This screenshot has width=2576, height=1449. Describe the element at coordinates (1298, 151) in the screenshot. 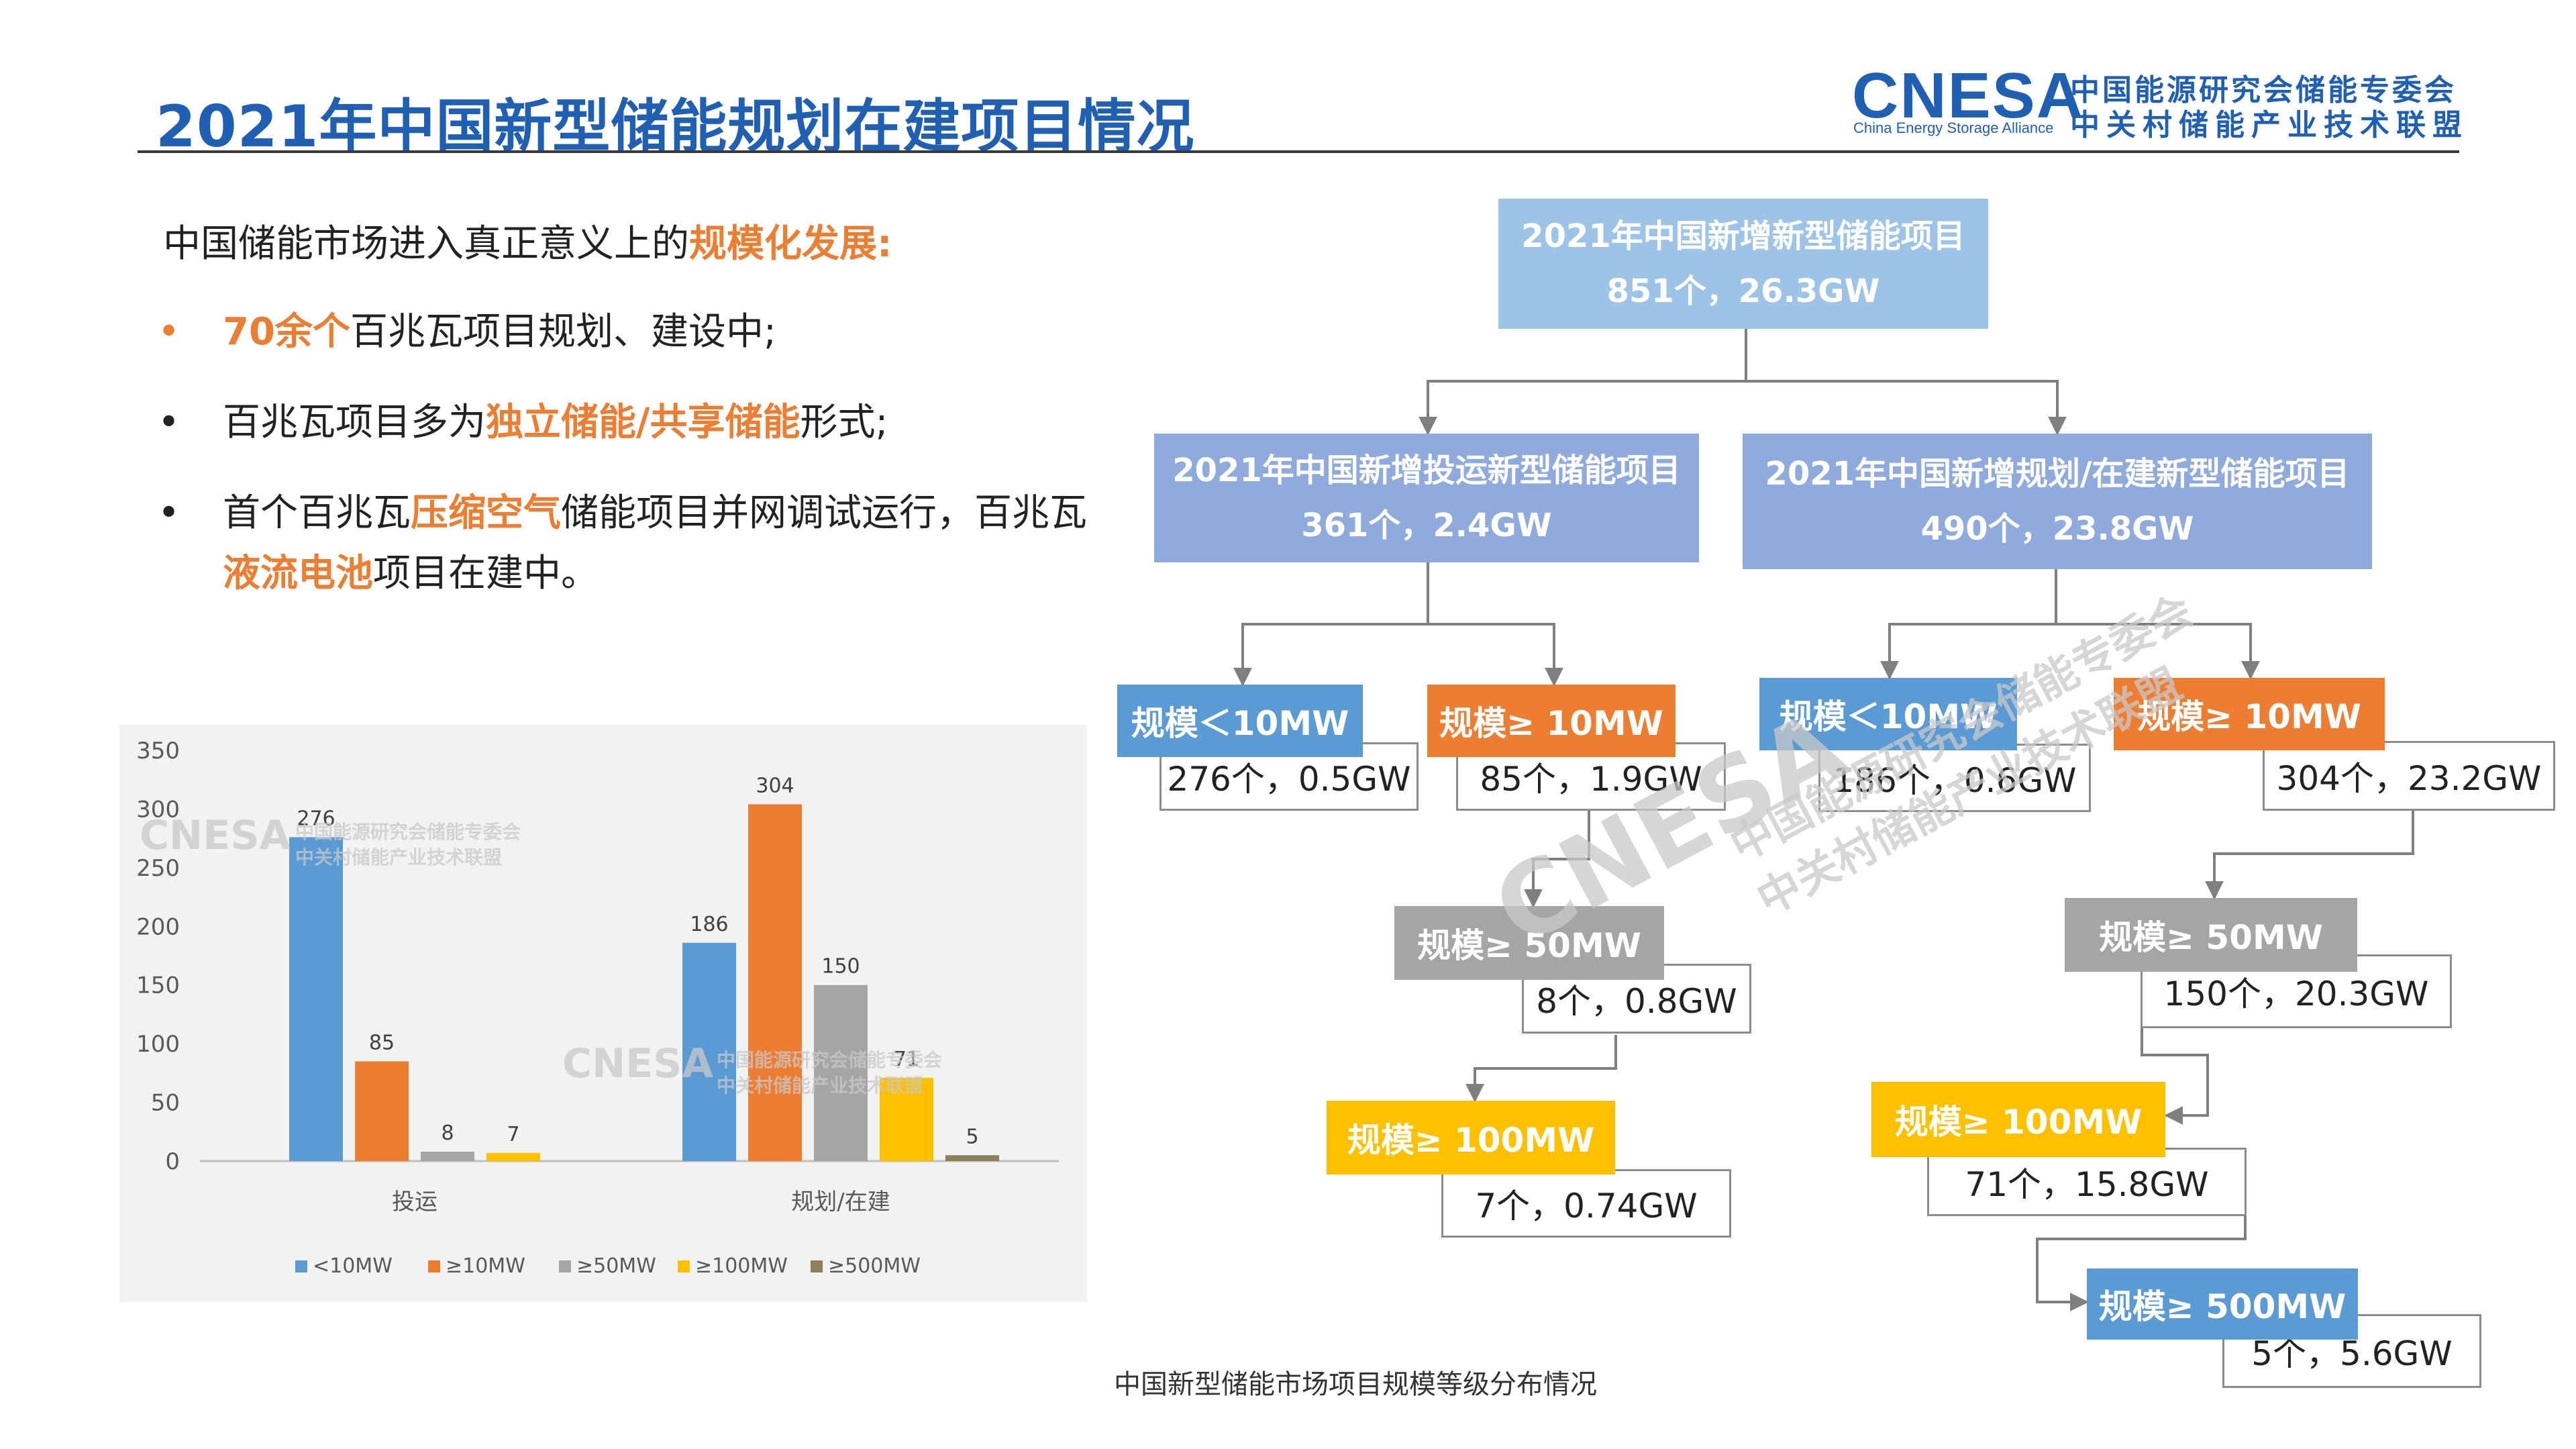

I see `title-divider` at that location.